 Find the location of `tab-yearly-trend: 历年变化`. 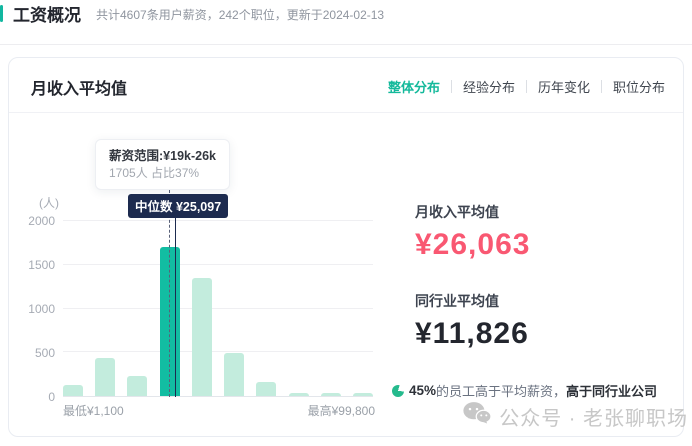

tab-yearly-trend: 历年变化 is located at coordinates (563, 87).